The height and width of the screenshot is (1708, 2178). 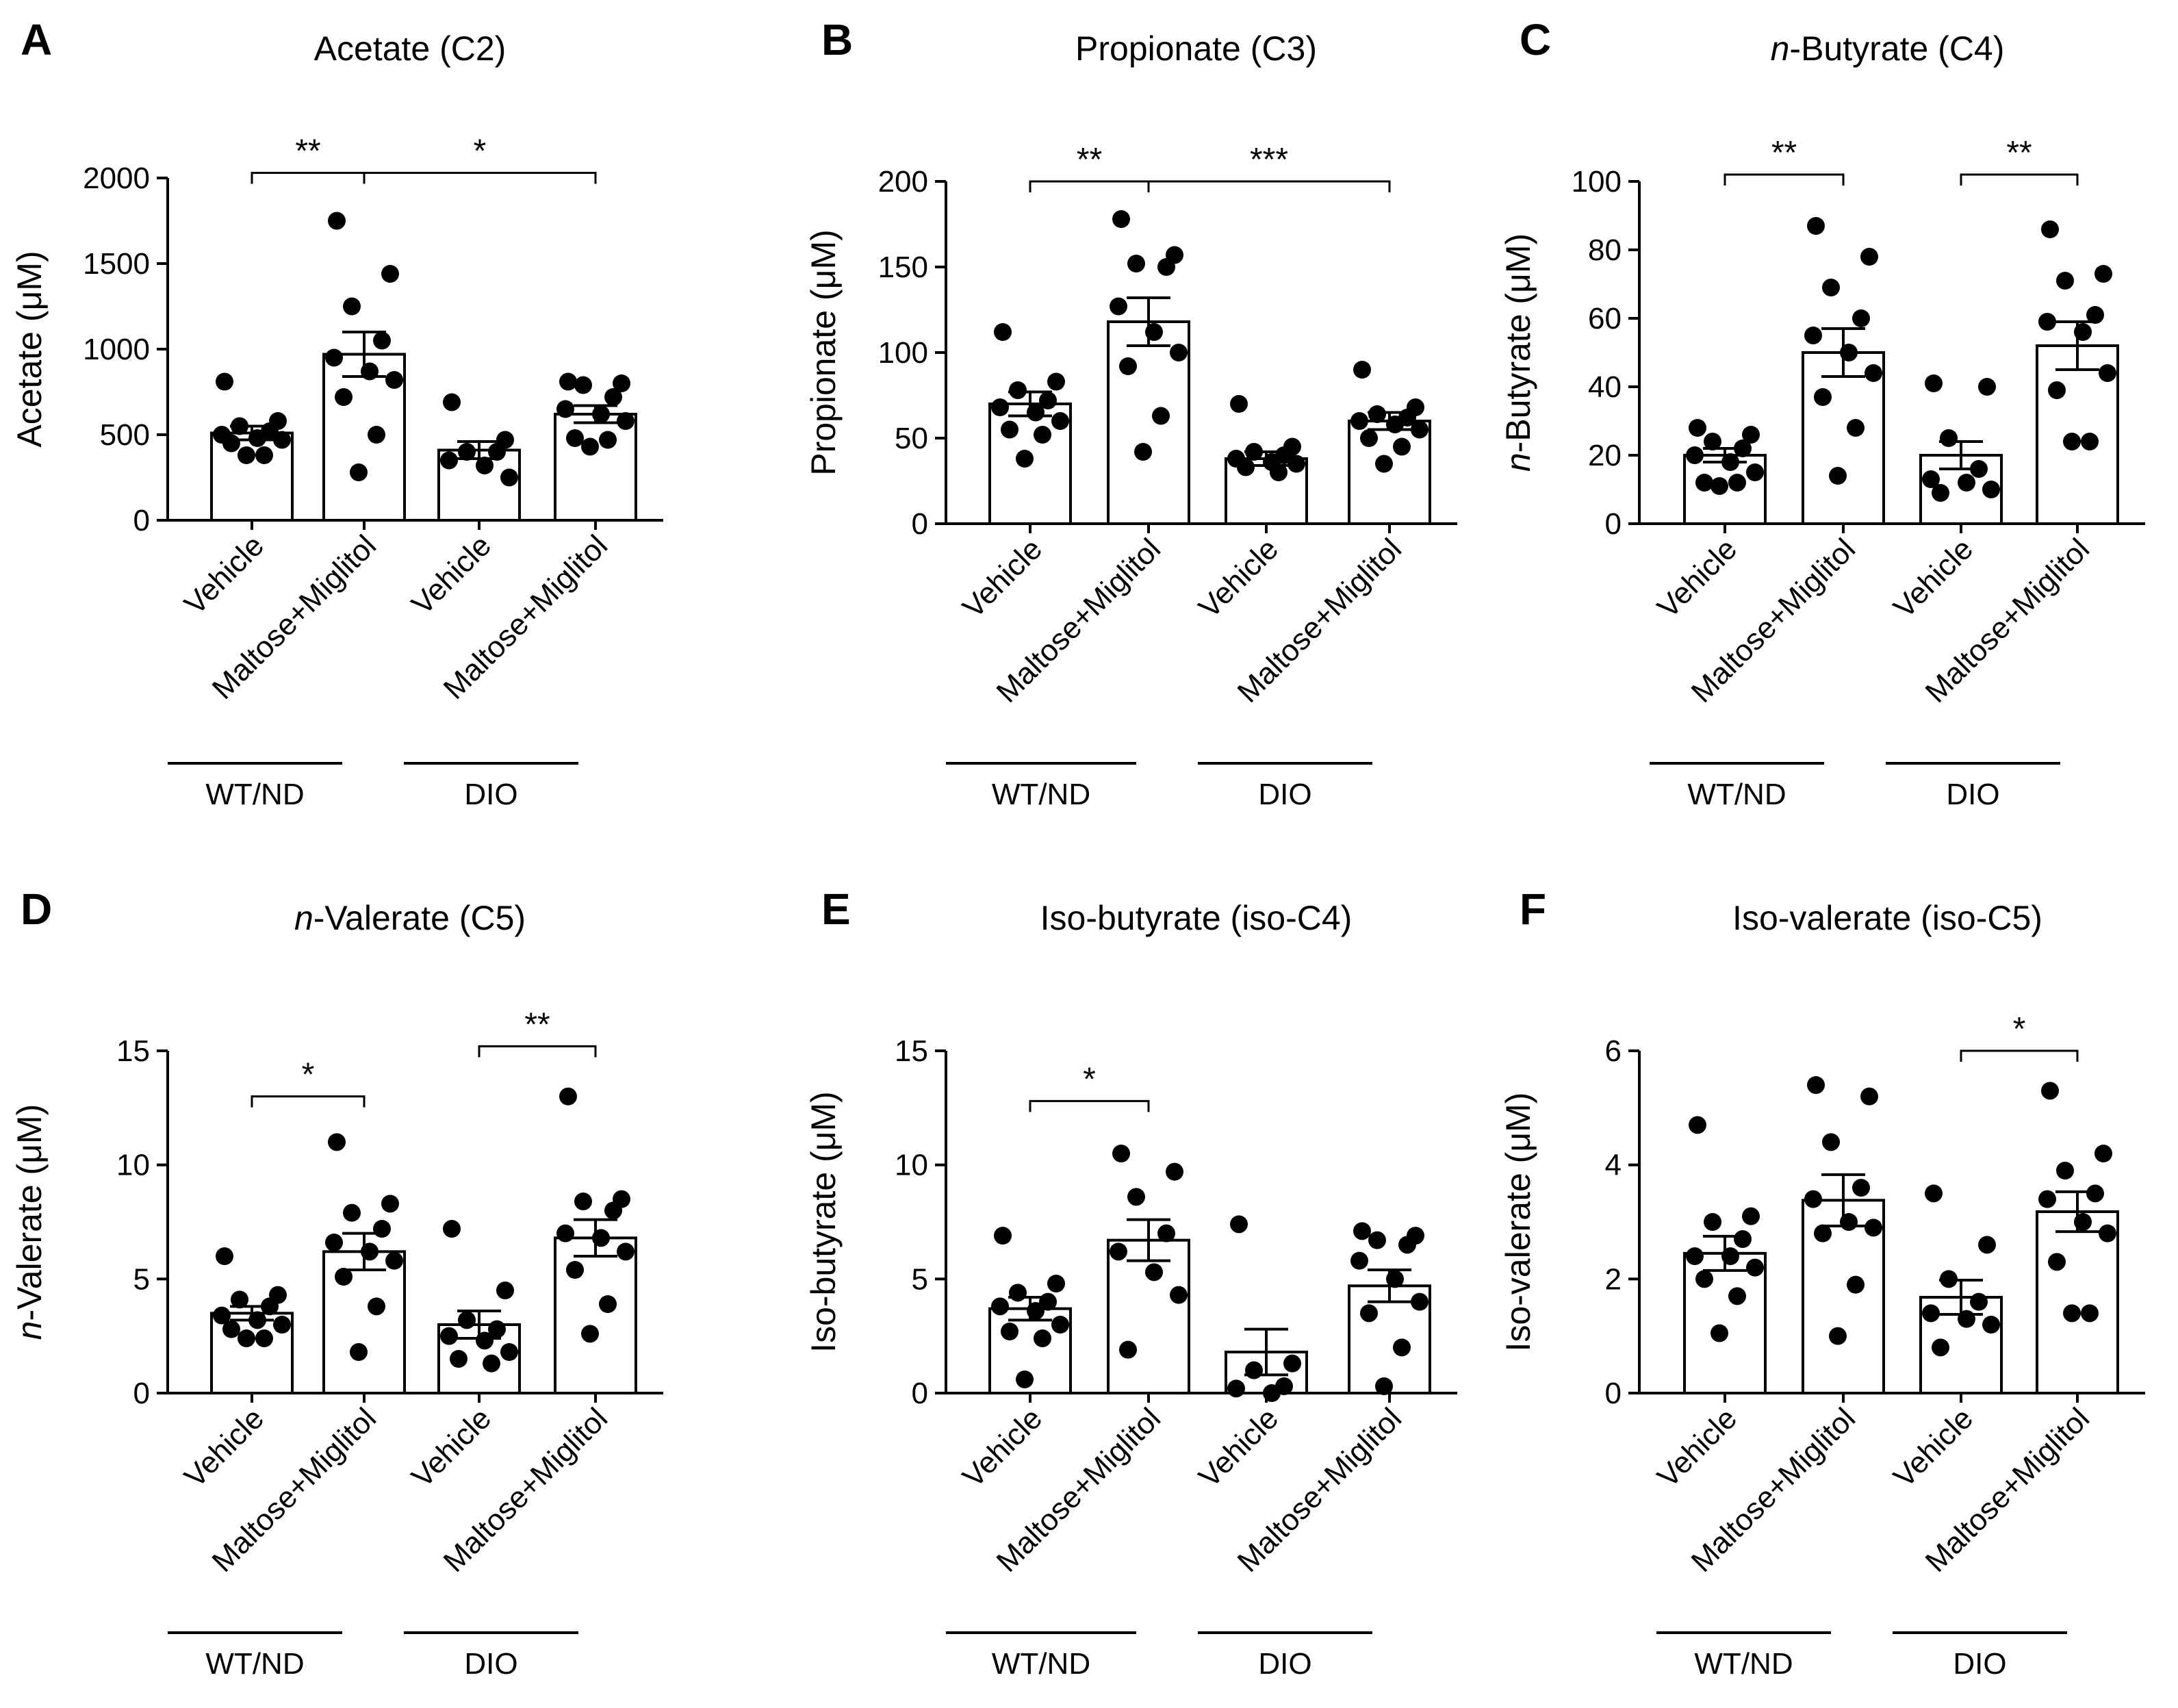 I want to click on bar, so click(x=1148, y=1316).